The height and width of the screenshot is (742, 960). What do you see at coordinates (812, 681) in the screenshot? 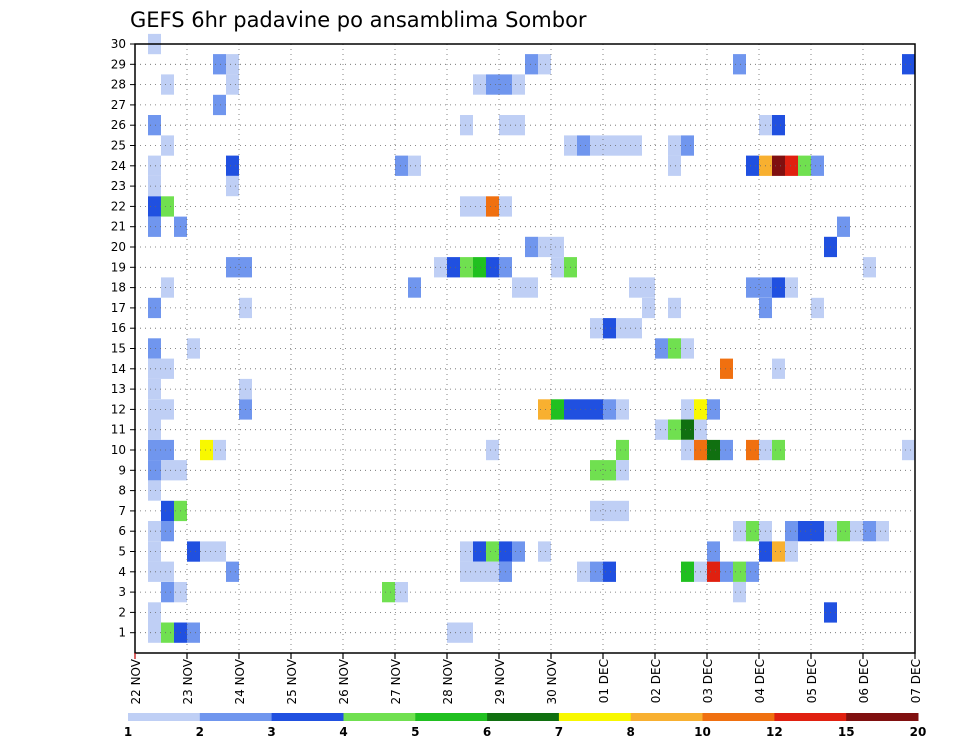
I see `x-tick-label: 05 DEC` at bounding box center [812, 681].